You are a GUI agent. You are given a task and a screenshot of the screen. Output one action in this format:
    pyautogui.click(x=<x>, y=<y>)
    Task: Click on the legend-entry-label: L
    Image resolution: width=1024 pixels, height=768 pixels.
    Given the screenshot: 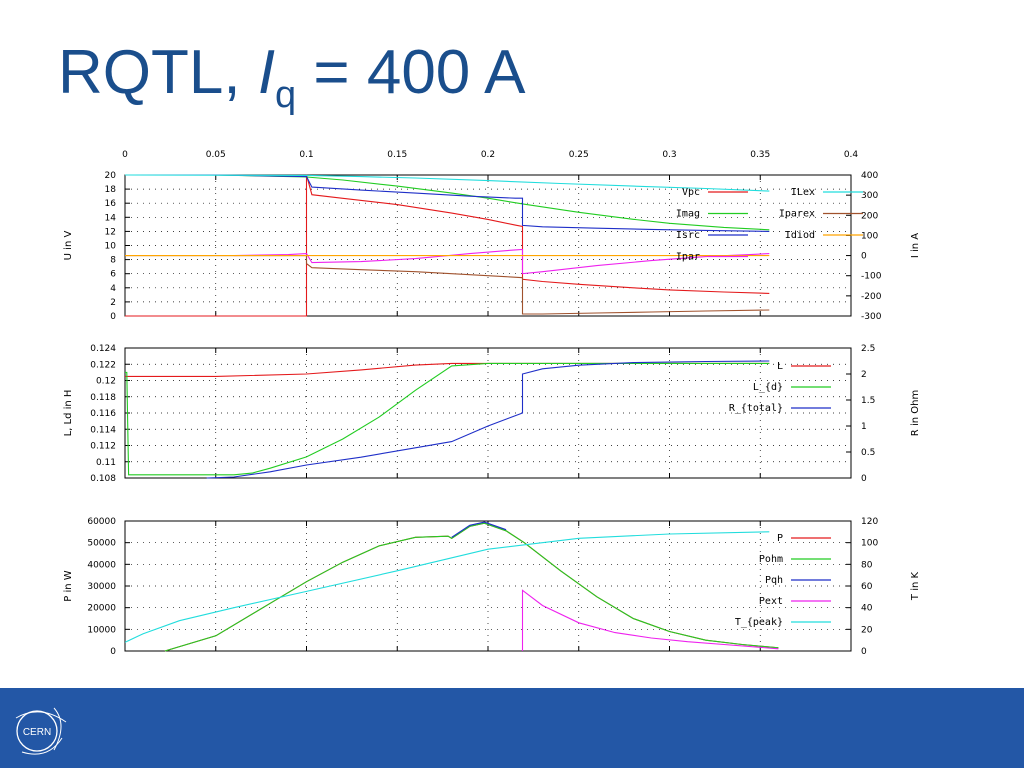 What is the action you would take?
    pyautogui.click(x=780, y=366)
    